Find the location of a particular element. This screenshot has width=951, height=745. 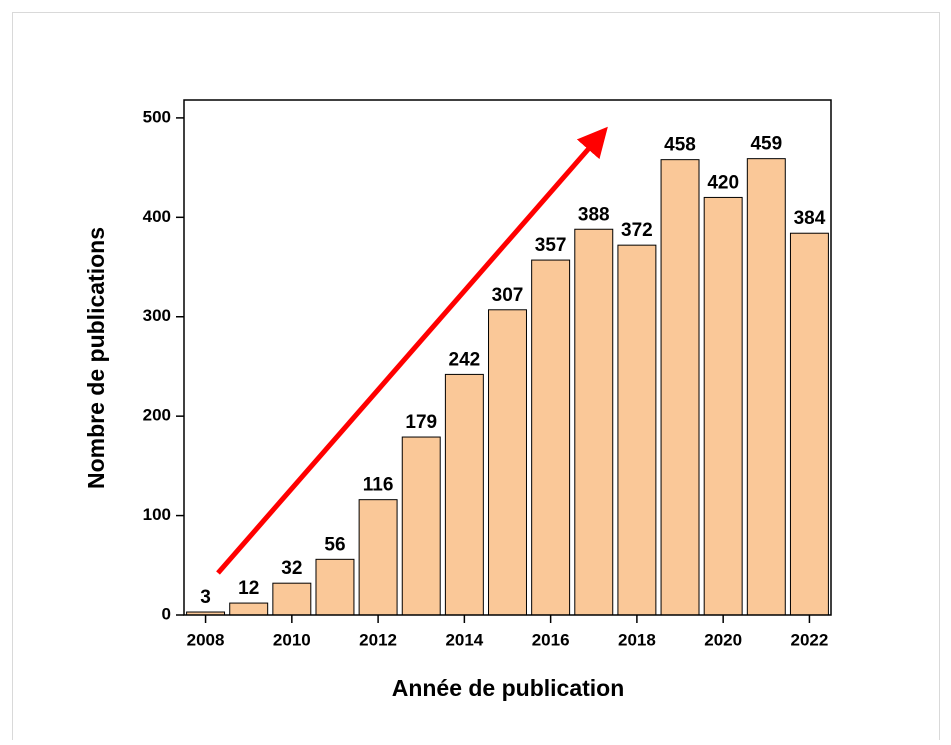

value-label: 116 is located at coordinates (378, 485).